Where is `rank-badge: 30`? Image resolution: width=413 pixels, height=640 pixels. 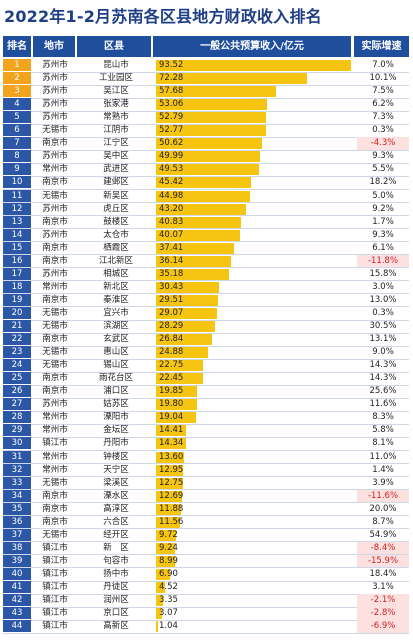 rank-badge: 30 is located at coordinates (17, 443).